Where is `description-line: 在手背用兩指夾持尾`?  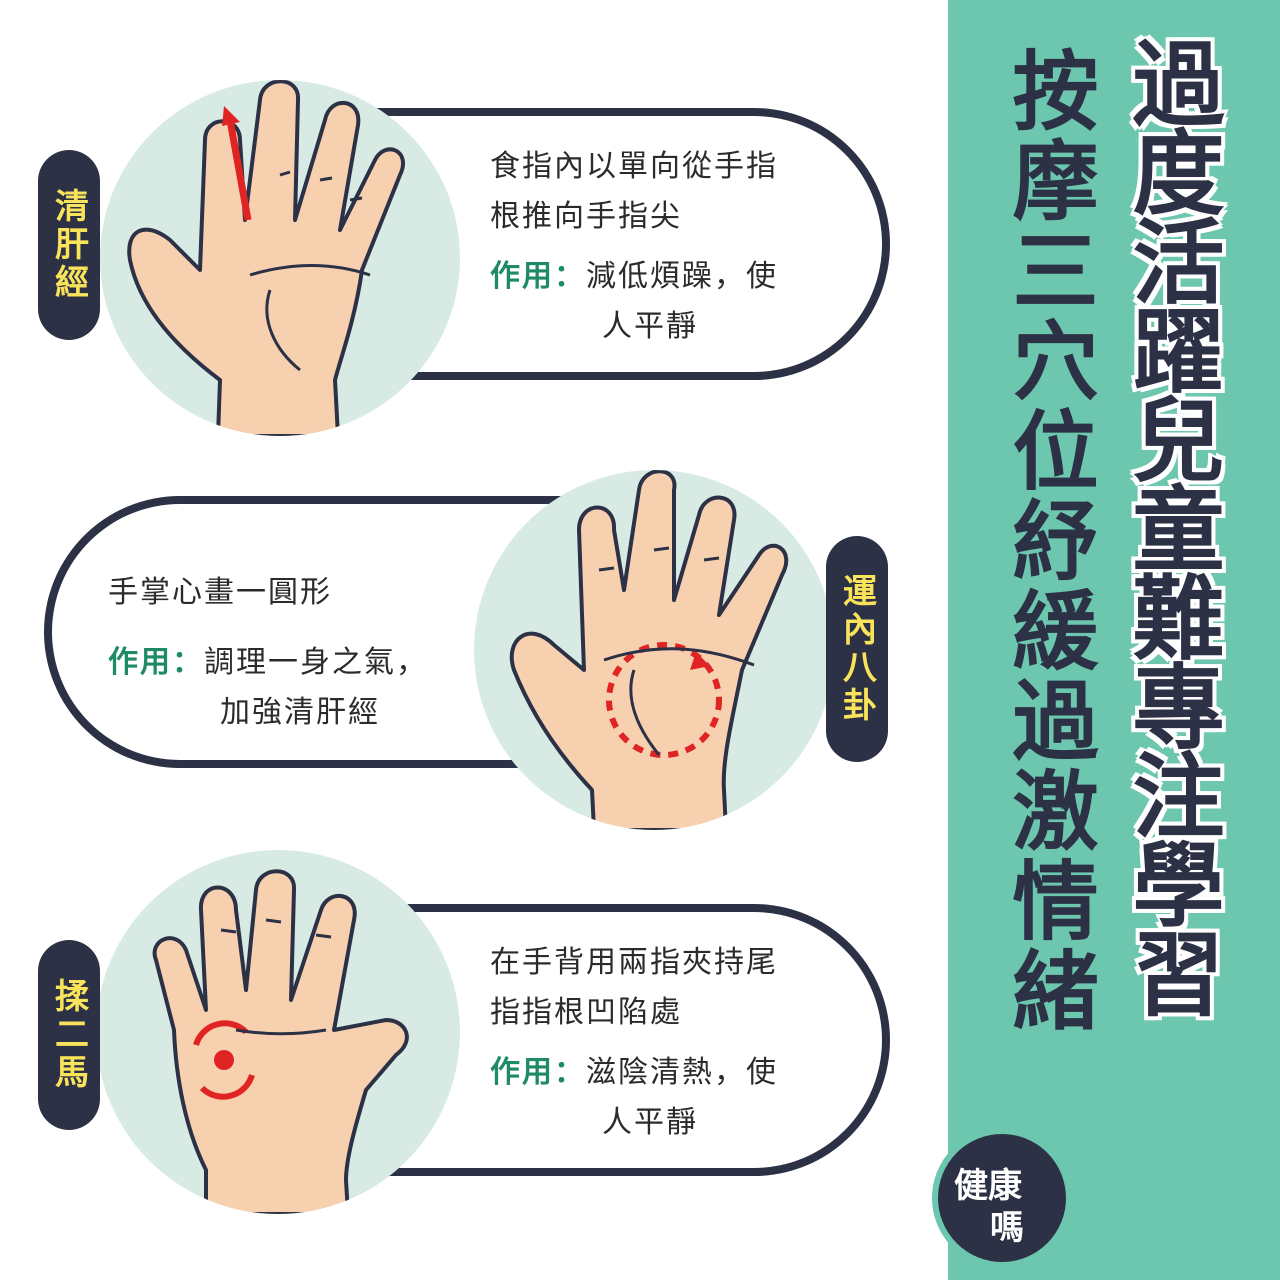 description-line: 在手背用兩指夾持尾 is located at coordinates (634, 962).